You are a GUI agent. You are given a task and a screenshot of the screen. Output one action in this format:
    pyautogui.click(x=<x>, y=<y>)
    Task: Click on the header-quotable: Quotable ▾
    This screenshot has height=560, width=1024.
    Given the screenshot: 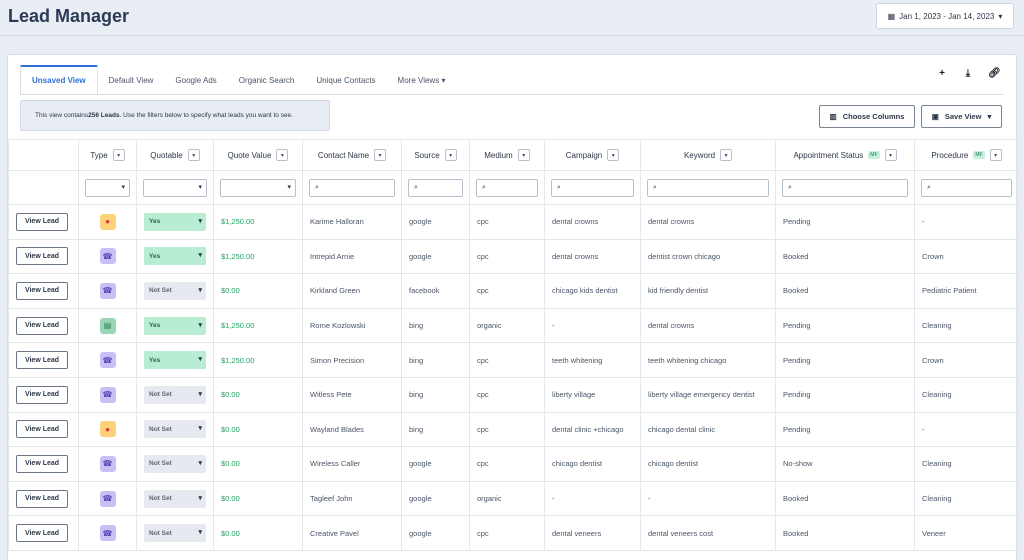 What is the action you would take?
    pyautogui.click(x=175, y=155)
    